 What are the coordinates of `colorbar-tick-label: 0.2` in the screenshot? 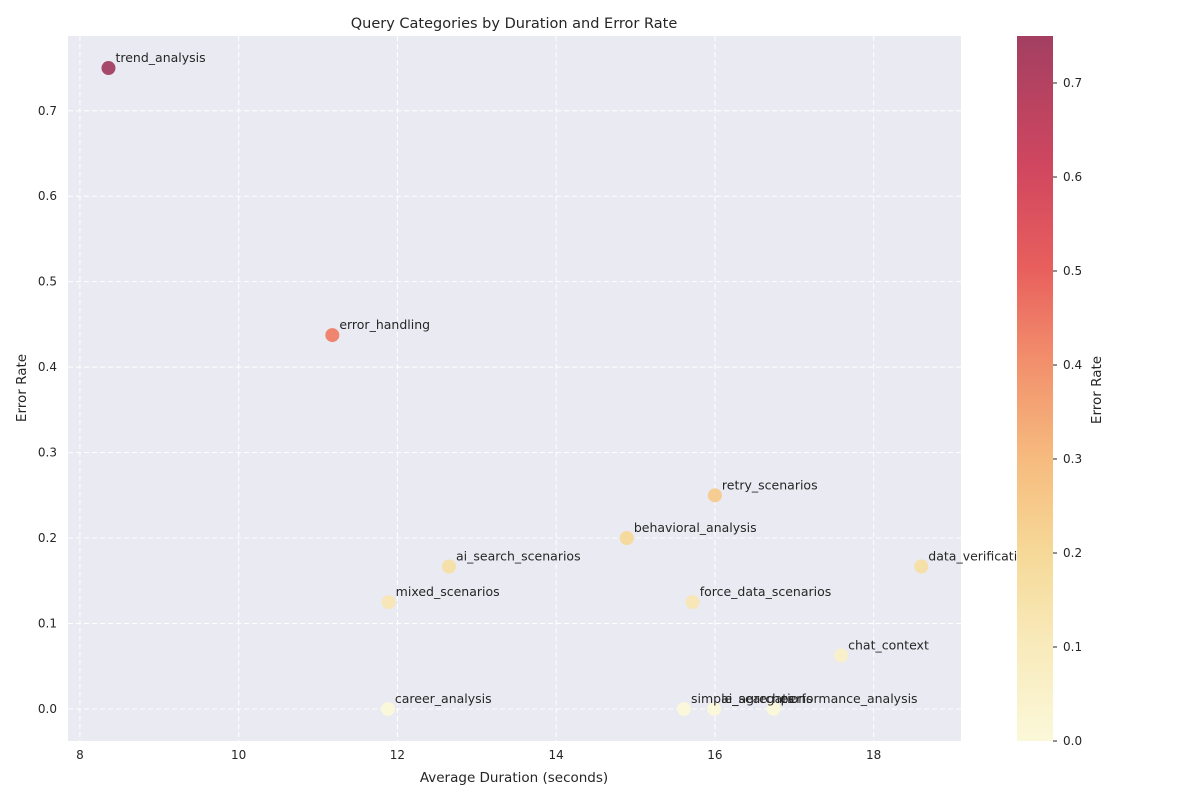 It's located at (1072, 553).